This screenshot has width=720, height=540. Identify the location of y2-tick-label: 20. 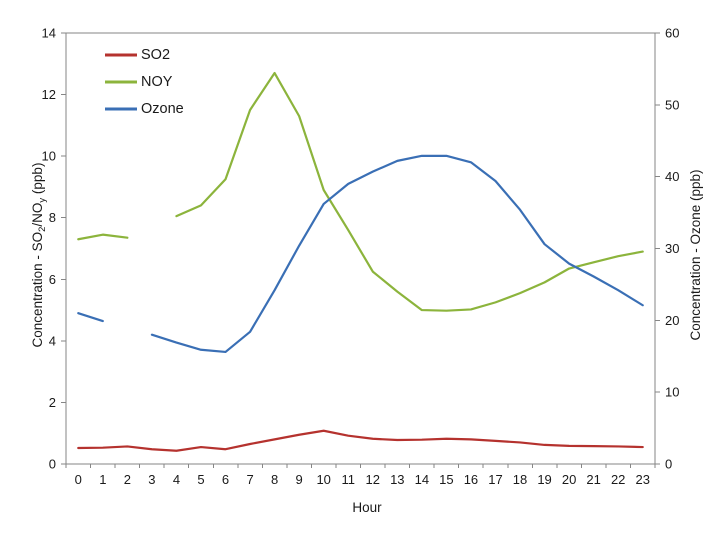
(672, 320).